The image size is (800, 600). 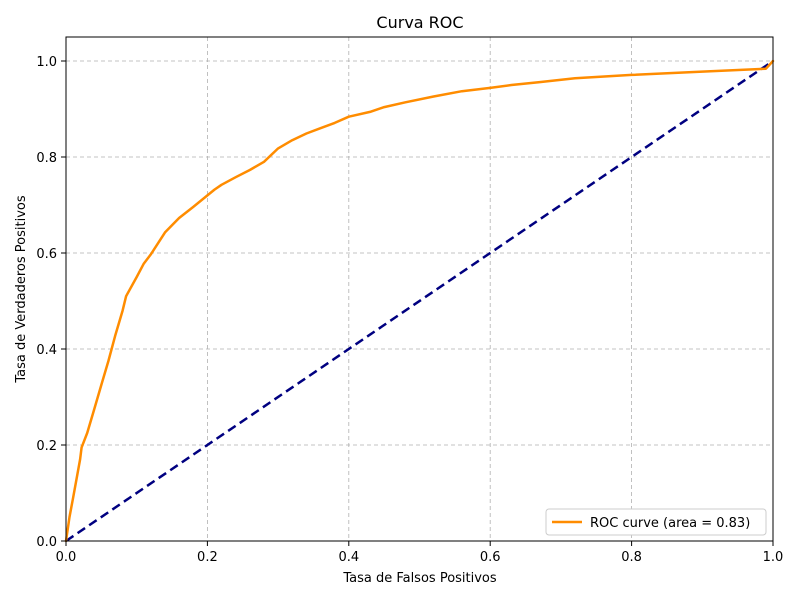 I want to click on legend: ROC curve (area = 0.83), so click(x=656, y=522).